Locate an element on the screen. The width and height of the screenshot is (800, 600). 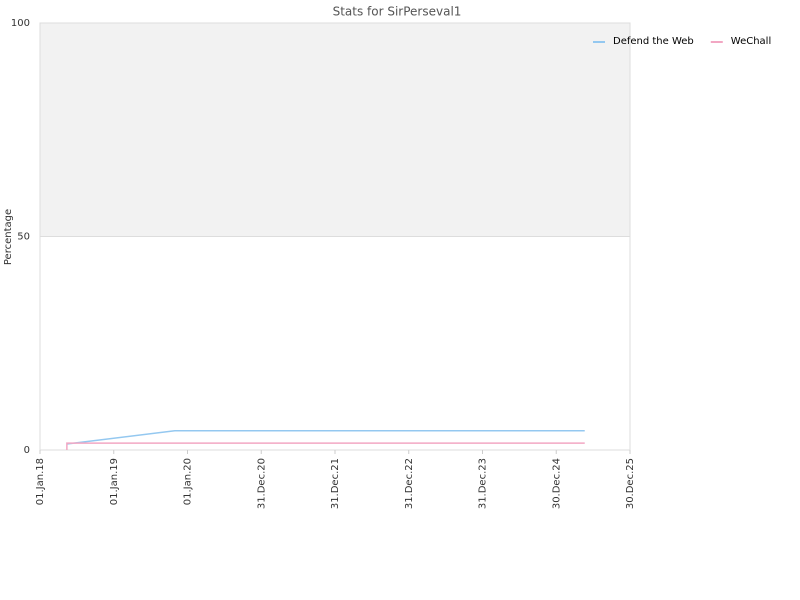
y-tick-label: 0 is located at coordinates (27, 450).